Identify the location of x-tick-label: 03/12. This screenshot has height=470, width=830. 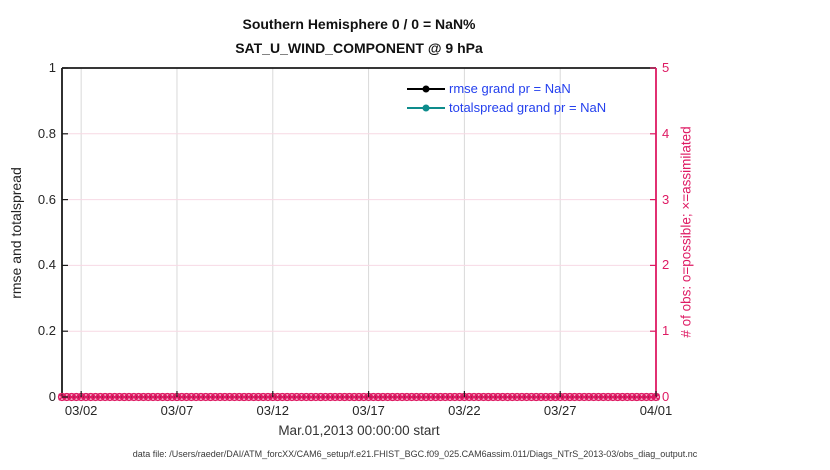
(273, 410).